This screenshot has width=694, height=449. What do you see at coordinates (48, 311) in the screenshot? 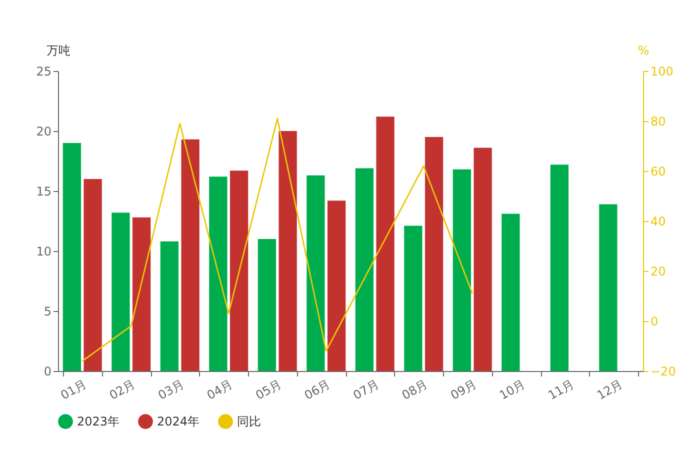
I see `y-tick-label: 5` at bounding box center [48, 311].